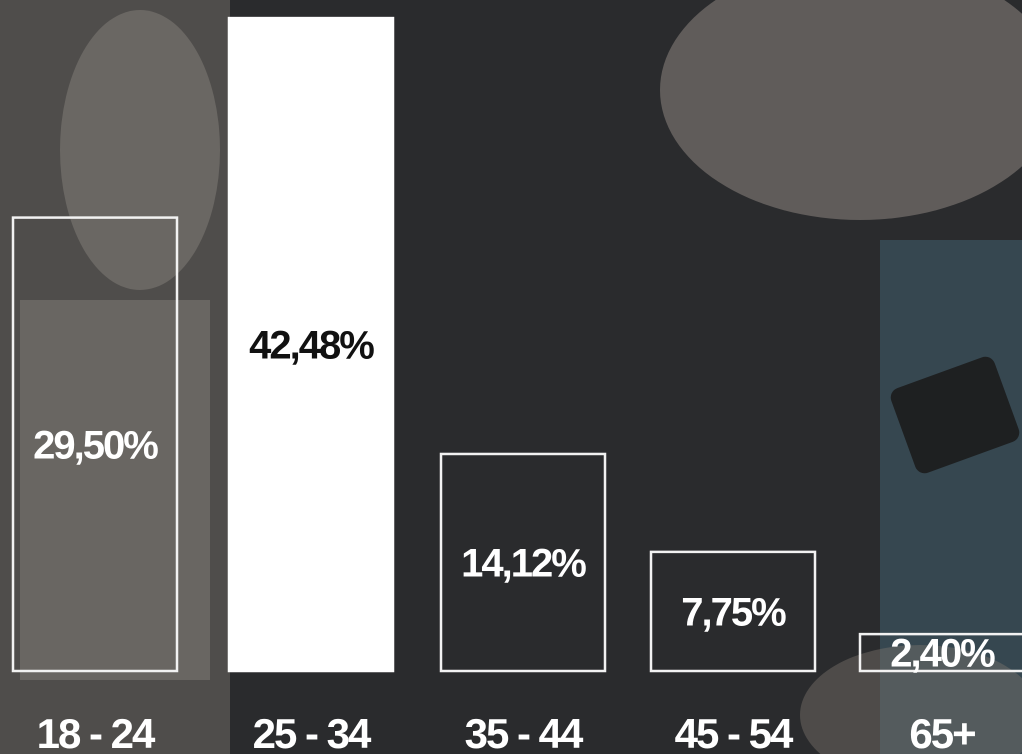  I want to click on category-label: 35 - 44, so click(524, 732).